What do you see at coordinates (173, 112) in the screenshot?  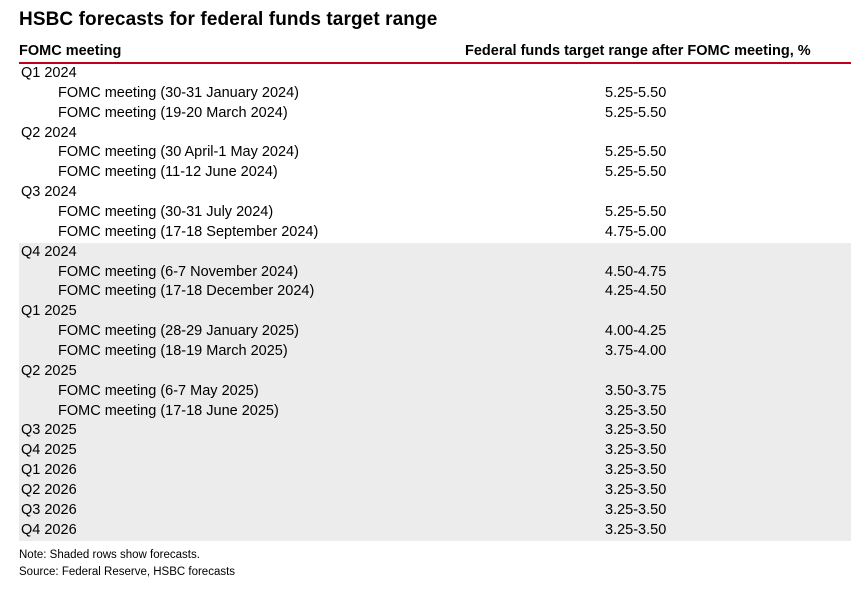 I see `row-label: FOMC meeting (19-20 March 2024)` at bounding box center [173, 112].